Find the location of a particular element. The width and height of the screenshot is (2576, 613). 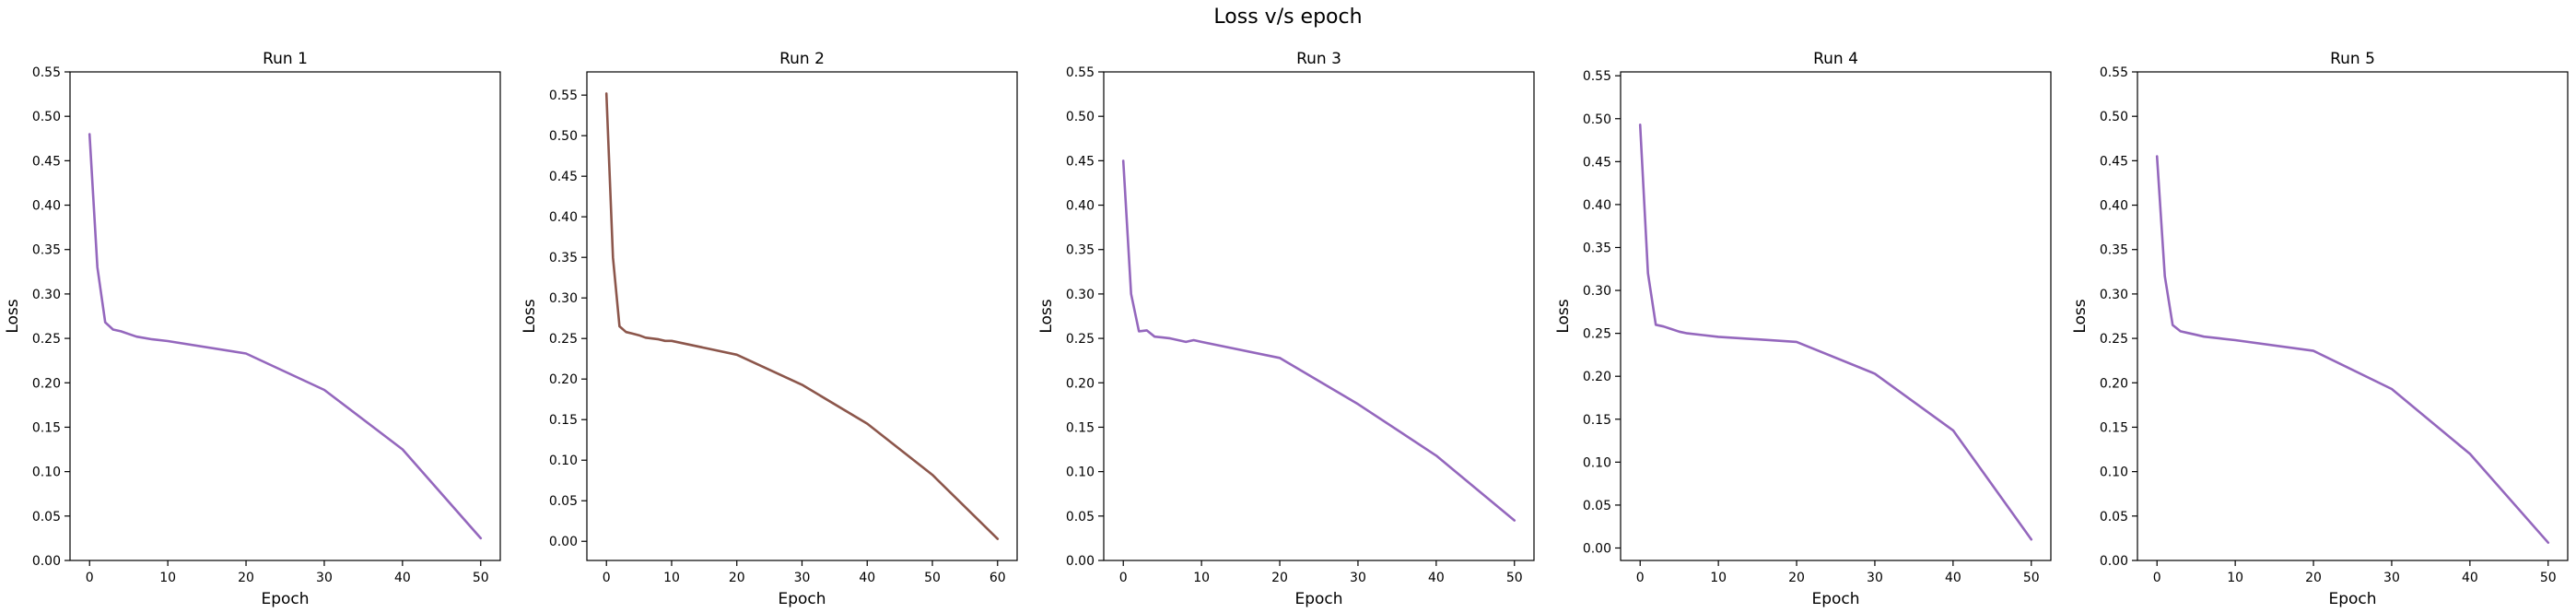

figure-title: Loss v/s epoch is located at coordinates (1288, 17).